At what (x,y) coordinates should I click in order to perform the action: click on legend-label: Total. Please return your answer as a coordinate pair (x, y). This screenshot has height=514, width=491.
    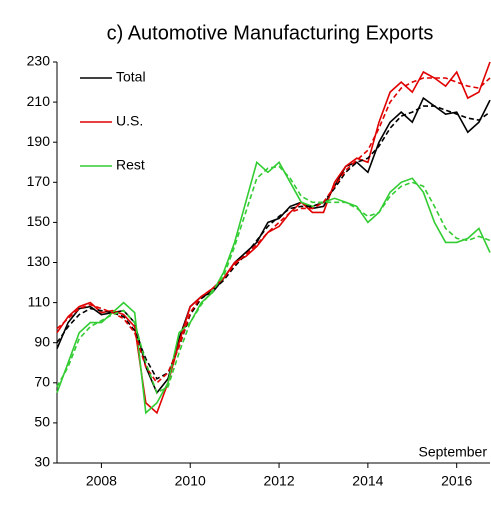
    Looking at the image, I should click on (131, 77).